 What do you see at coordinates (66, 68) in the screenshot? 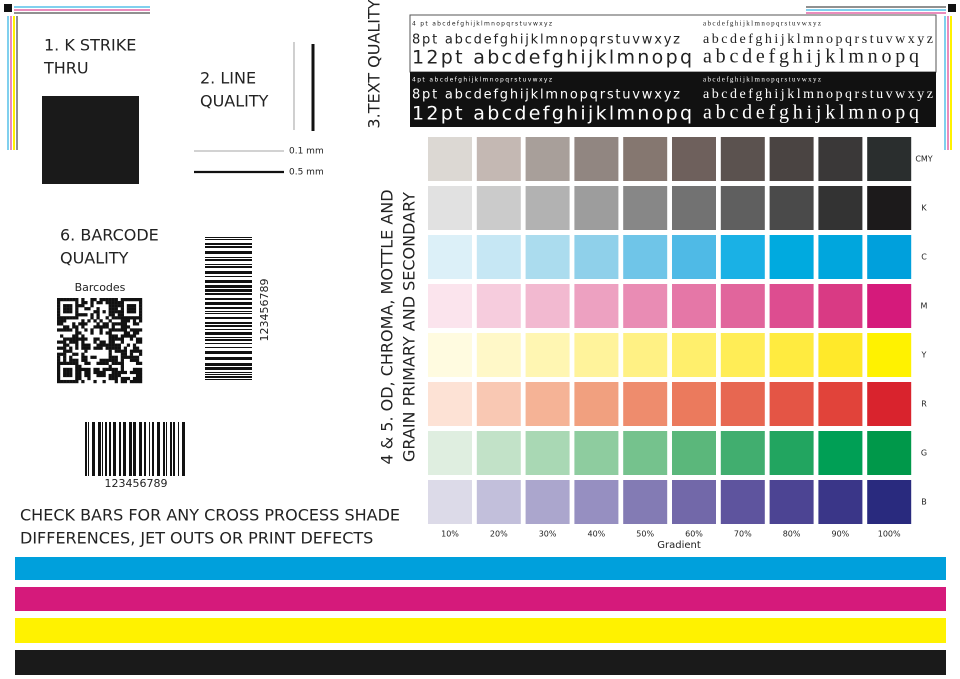
I see `section-title: THRU` at bounding box center [66, 68].